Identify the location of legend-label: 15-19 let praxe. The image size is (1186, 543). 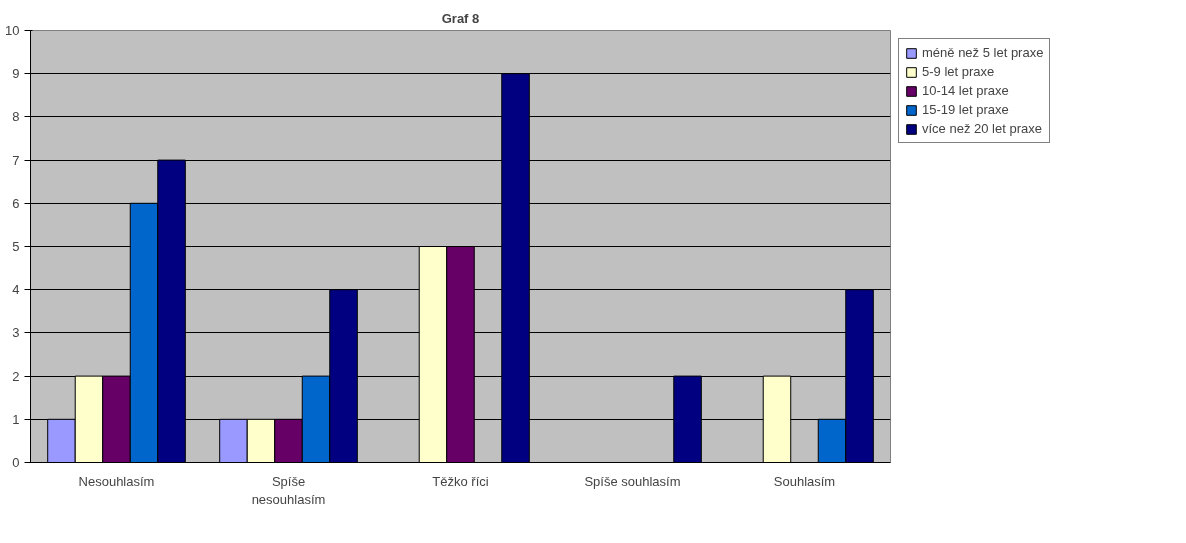
(965, 109).